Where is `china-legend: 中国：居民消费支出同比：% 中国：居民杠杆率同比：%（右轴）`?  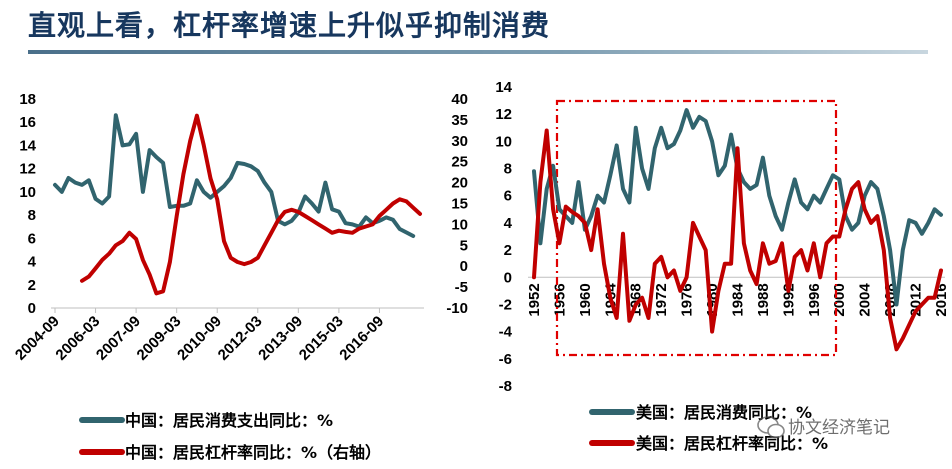
china-legend: 中国：居民消费支出同比：% 中国：居民杠杆率同比：%（右轴） is located at coordinates (230, 436).